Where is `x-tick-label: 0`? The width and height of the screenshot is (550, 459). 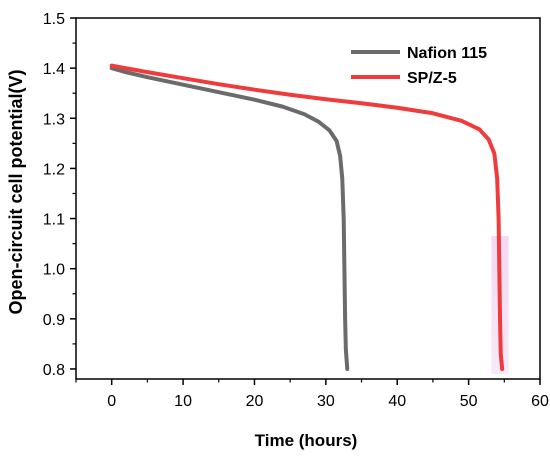
x-tick-label: 0 is located at coordinates (111, 401).